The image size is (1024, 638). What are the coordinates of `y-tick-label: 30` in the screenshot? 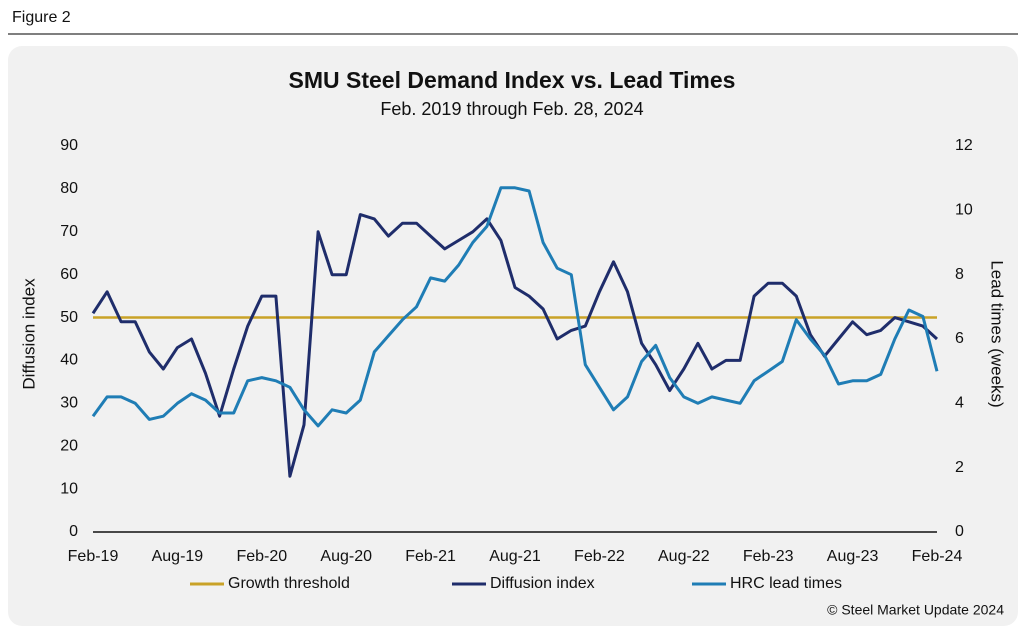 It's located at (69, 403).